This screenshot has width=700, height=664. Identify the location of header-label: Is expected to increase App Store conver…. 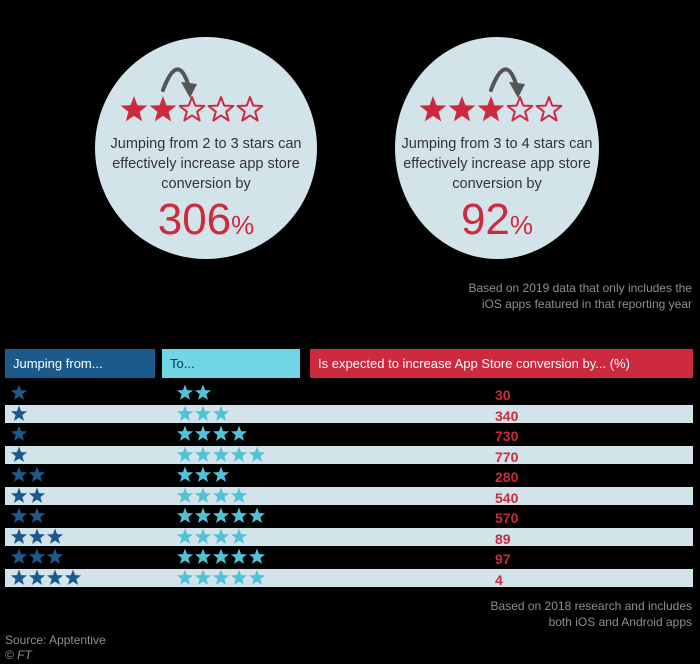
(474, 363).